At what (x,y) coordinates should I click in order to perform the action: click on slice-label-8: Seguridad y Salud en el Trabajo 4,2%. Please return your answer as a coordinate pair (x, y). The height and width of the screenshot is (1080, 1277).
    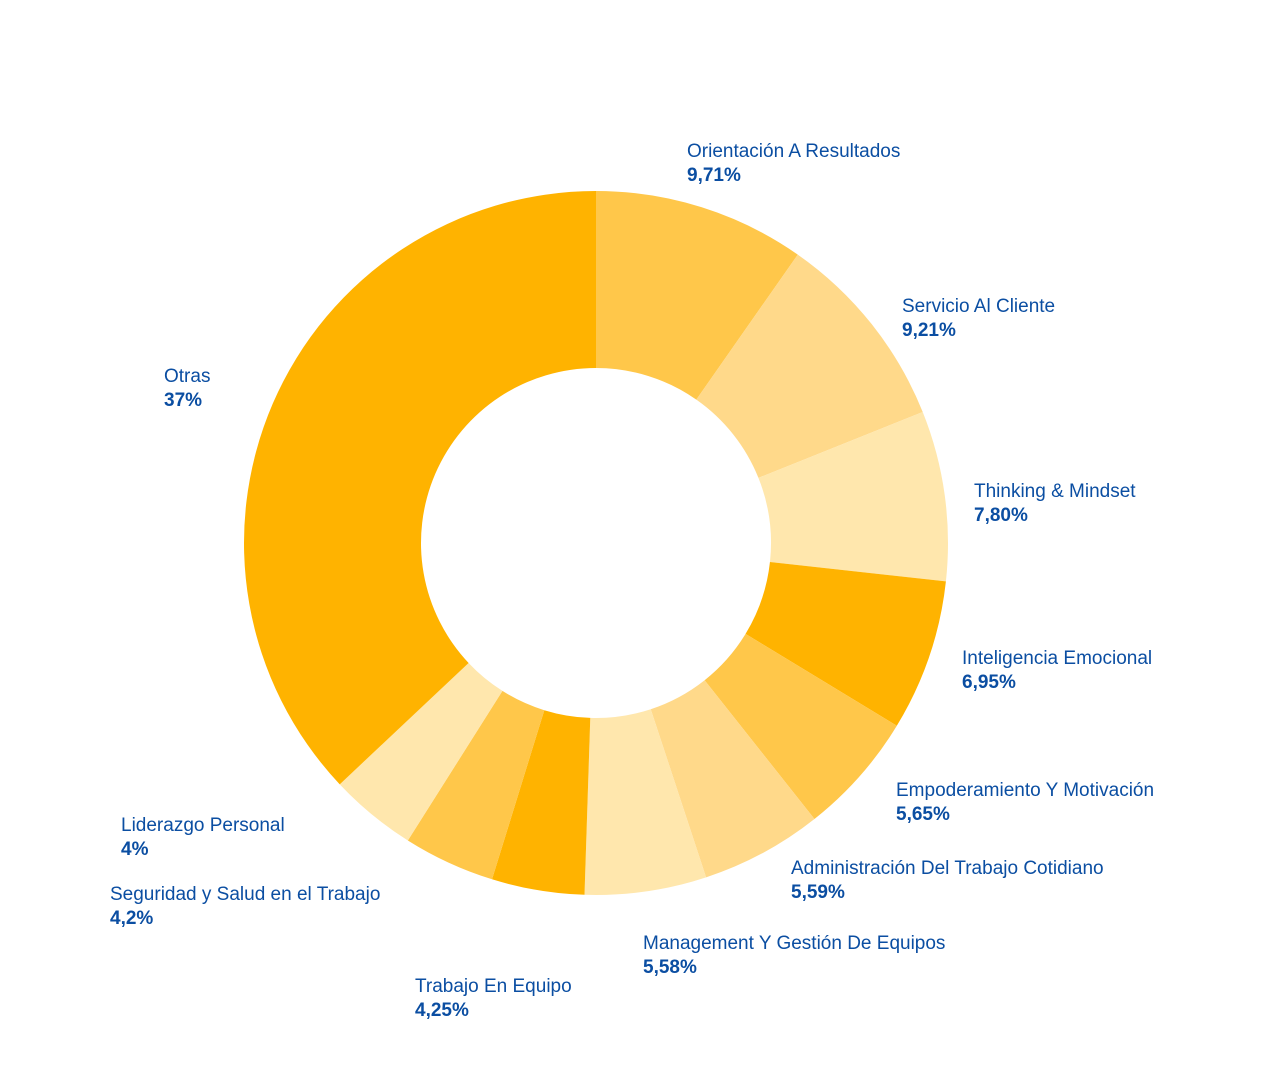
    Looking at the image, I should click on (245, 907).